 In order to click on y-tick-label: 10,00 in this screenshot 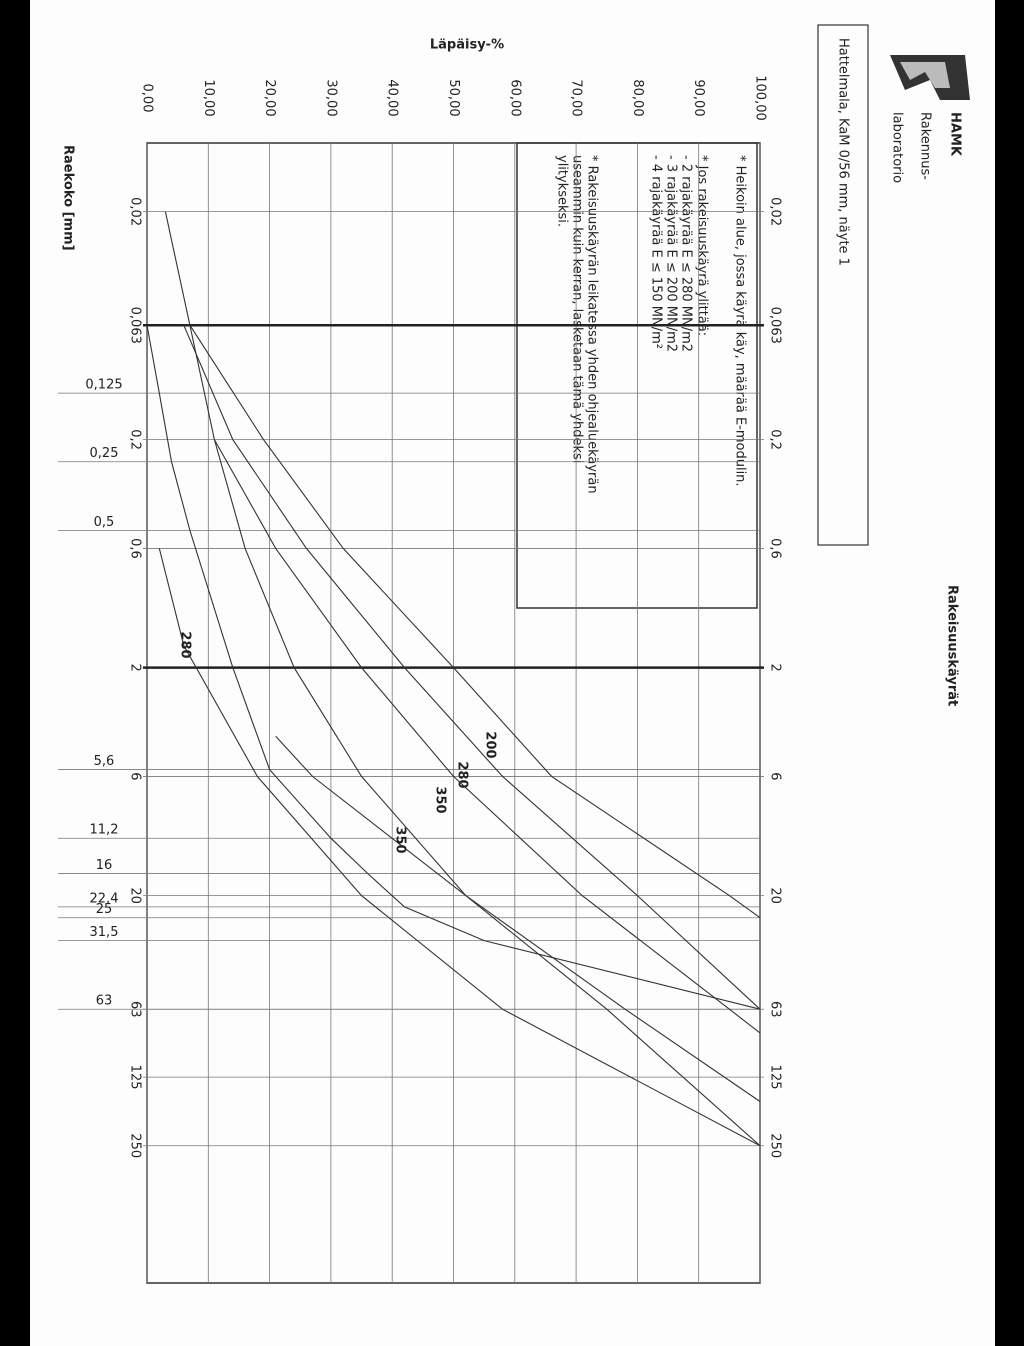, I will do `click(208, 97)`.